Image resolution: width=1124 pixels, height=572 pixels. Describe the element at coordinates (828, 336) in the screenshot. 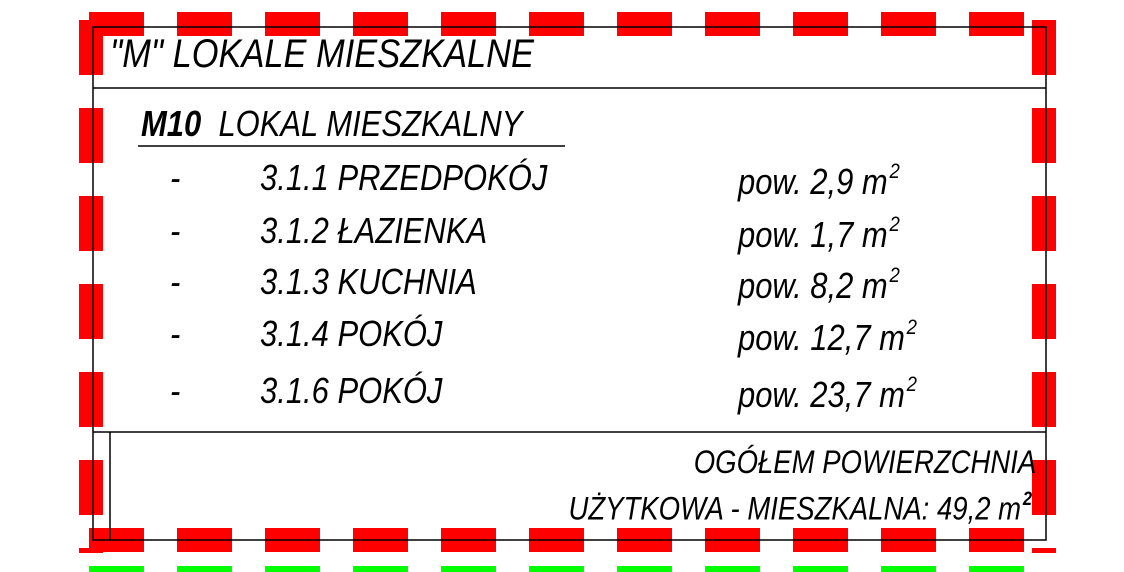

I see `room-area: pow. 12,7 m2` at that location.